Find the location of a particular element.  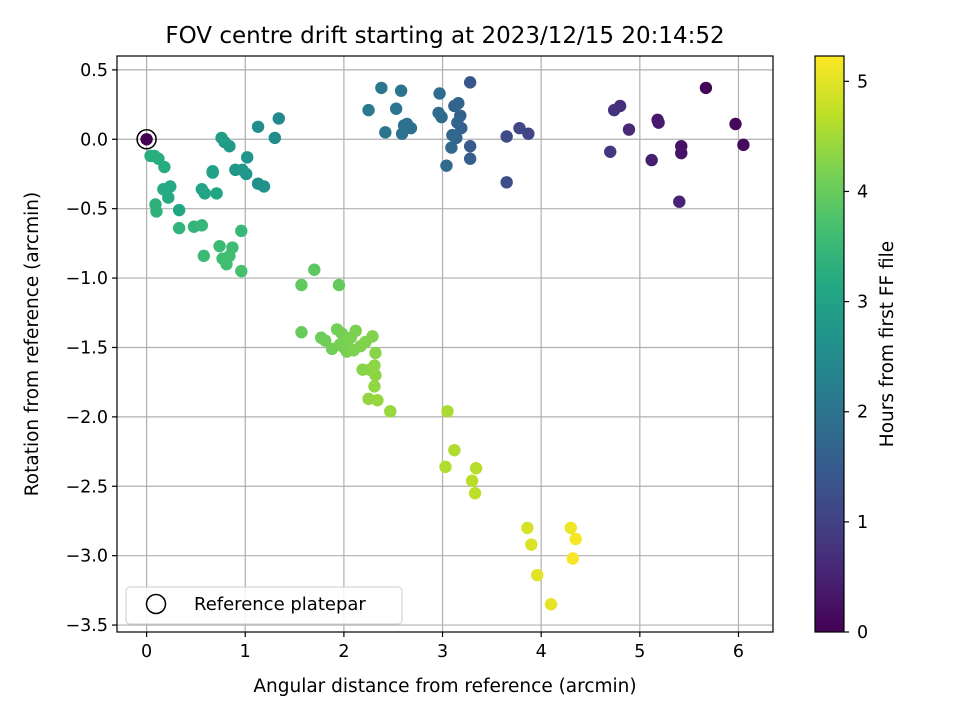

x-axis-label: Angular distance from reference (arcmin) is located at coordinates (444, 686).